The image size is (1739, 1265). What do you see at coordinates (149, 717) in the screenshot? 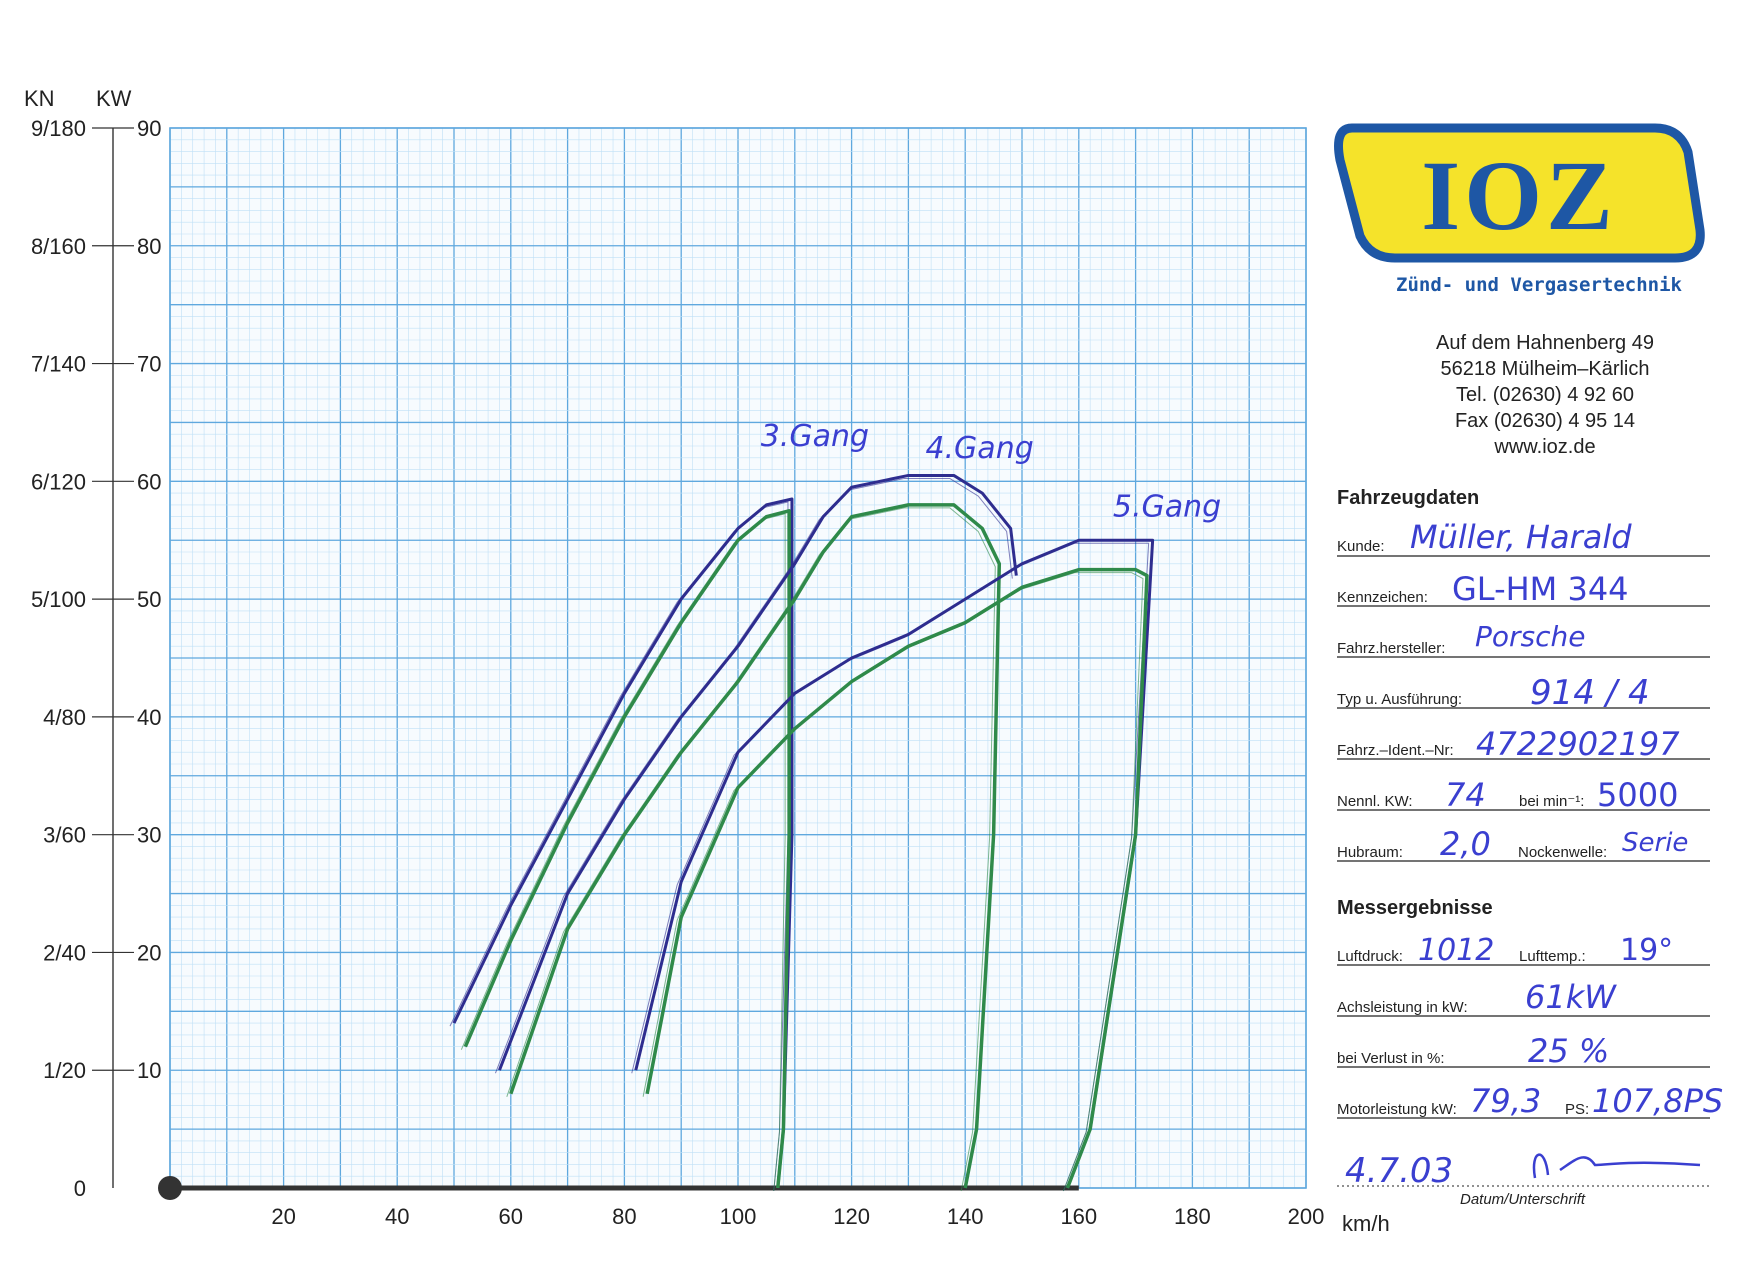
I see `y-tick-label-kw: 40` at bounding box center [149, 717].